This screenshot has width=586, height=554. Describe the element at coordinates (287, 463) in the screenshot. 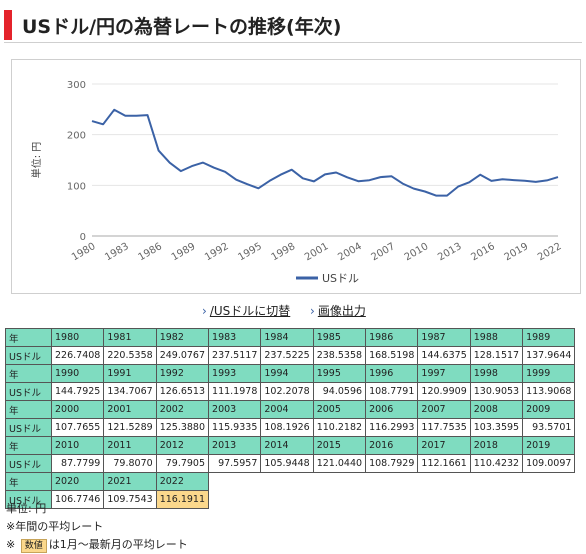

I see `rate-cell: 105.9448` at that location.